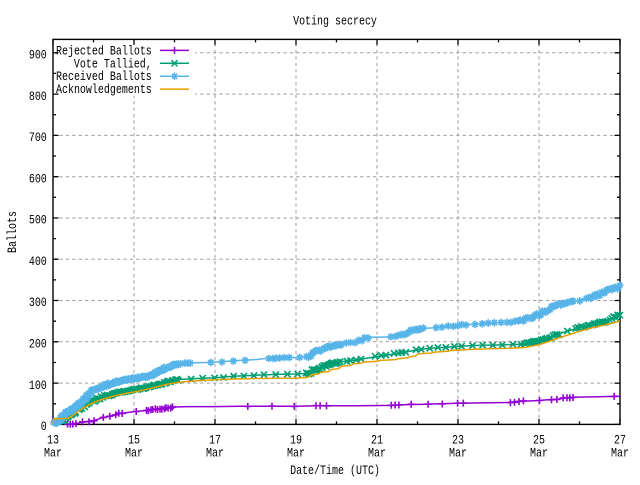 This screenshot has height=485, width=640. What do you see at coordinates (215, 441) in the screenshot?
I see `svg-text: 17` at bounding box center [215, 441].